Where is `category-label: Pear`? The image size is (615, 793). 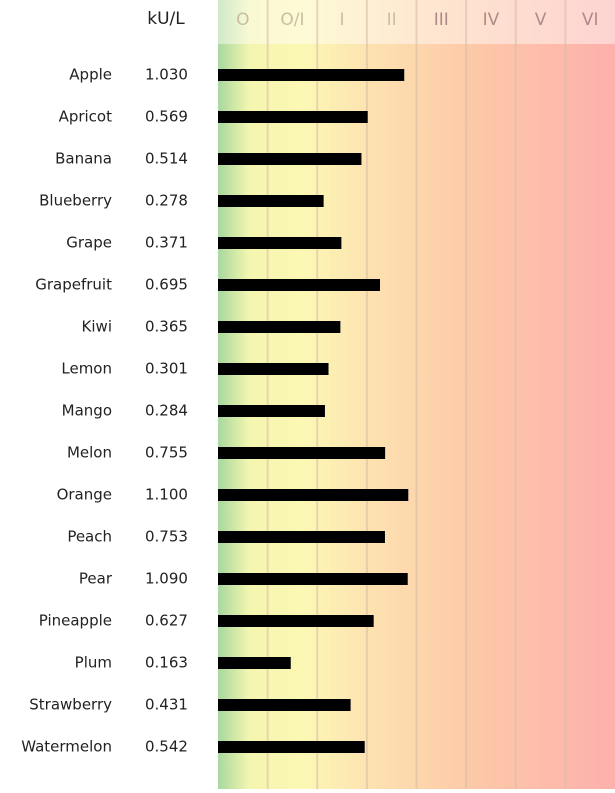
category-label: Pear is located at coordinates (96, 579).